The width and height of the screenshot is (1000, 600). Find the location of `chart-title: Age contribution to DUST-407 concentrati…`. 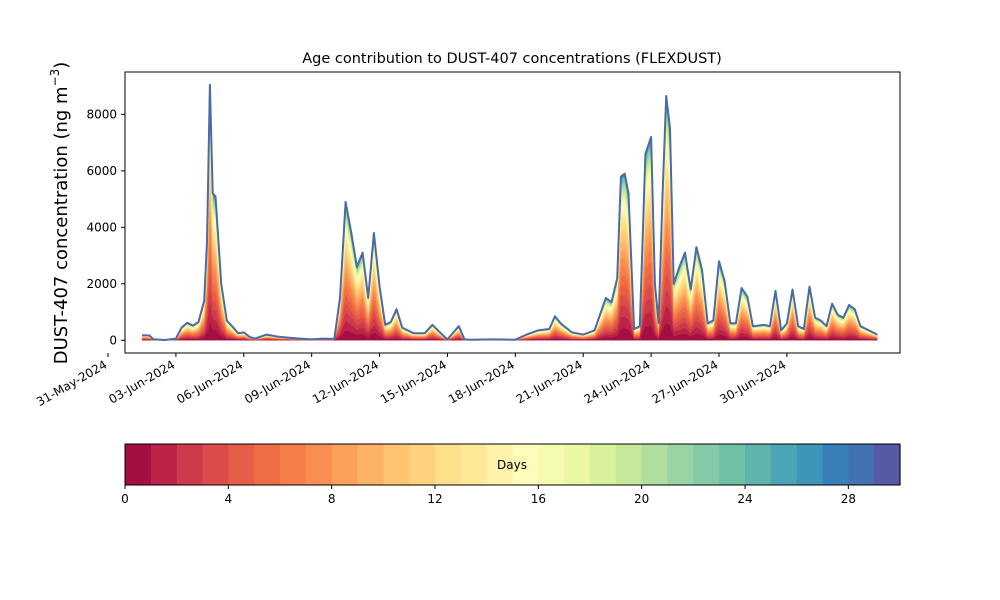

chart-title: Age contribution to DUST-407 concentrati… is located at coordinates (512, 59).